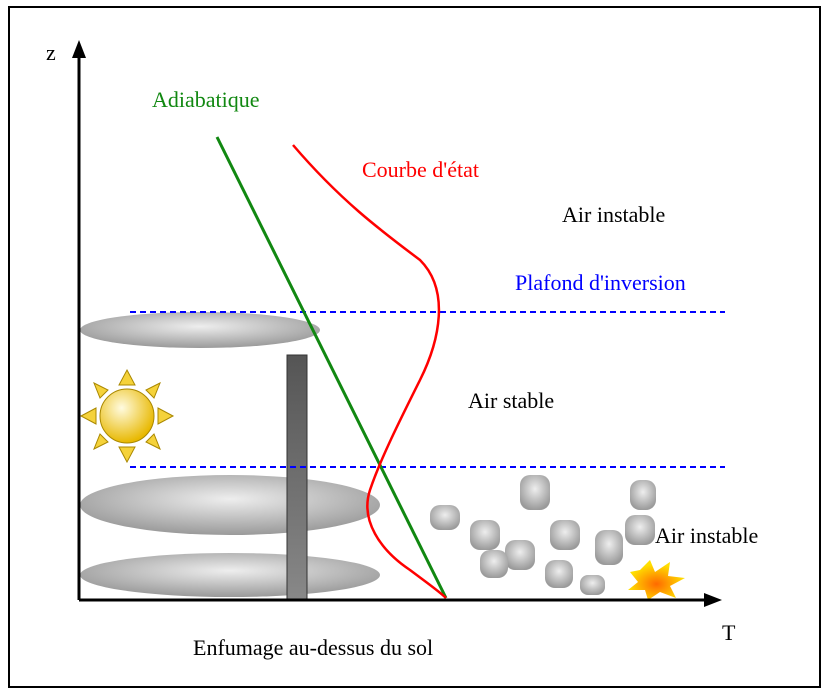  I want to click on unstable-top-label: Air instable, so click(613, 214).